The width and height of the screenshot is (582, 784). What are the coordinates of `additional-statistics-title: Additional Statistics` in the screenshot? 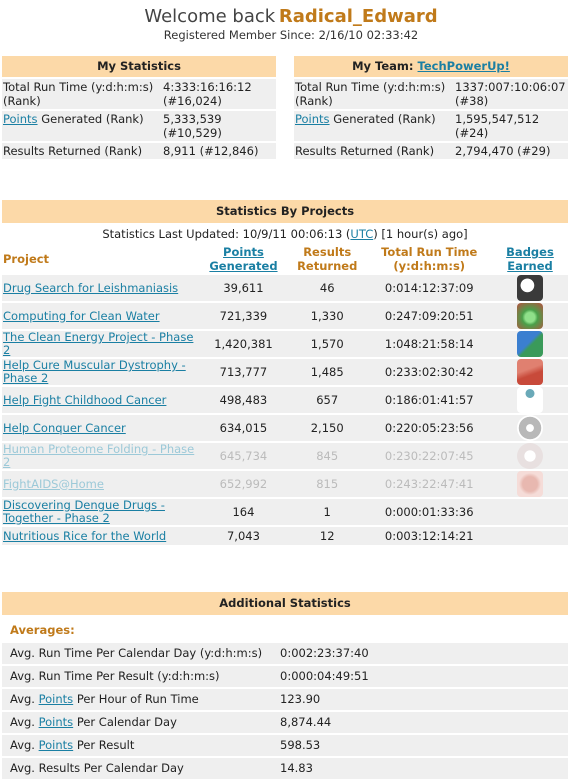 It's located at (285, 603).